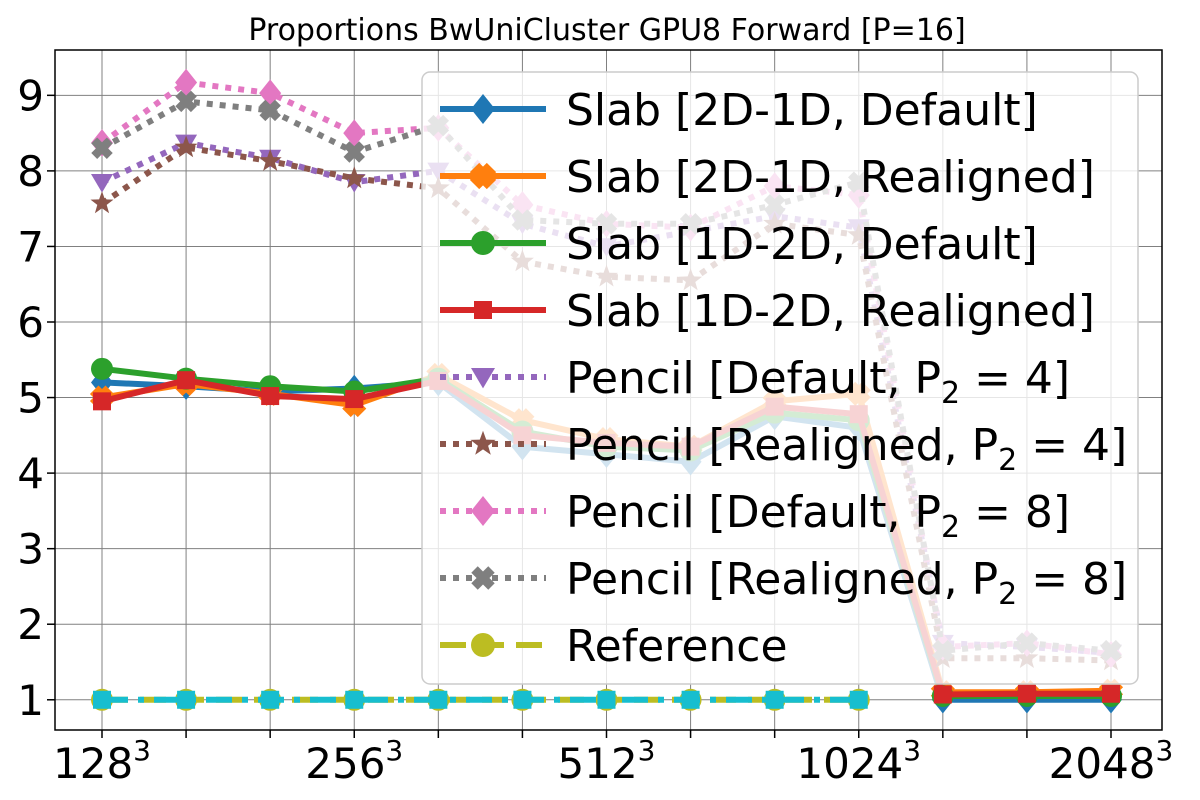 This screenshot has height=800, width=1200. What do you see at coordinates (607, 761) in the screenshot?
I see `x-tick-label: 5123` at bounding box center [607, 761].